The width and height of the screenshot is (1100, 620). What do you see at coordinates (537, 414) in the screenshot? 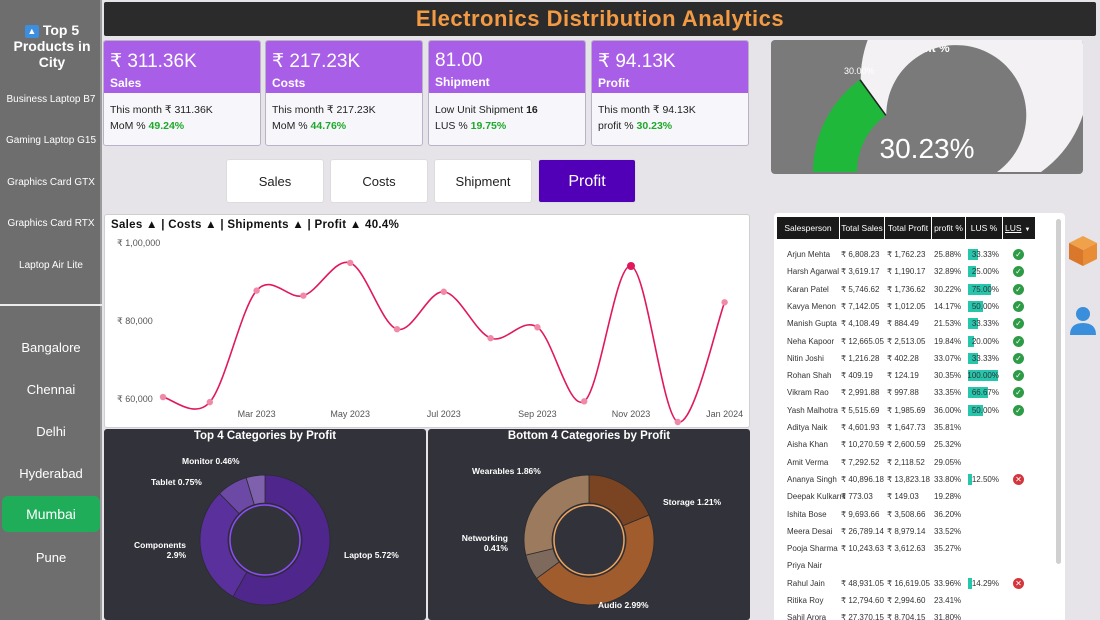
I see `x-tick-label: Sep 2023` at bounding box center [537, 414].